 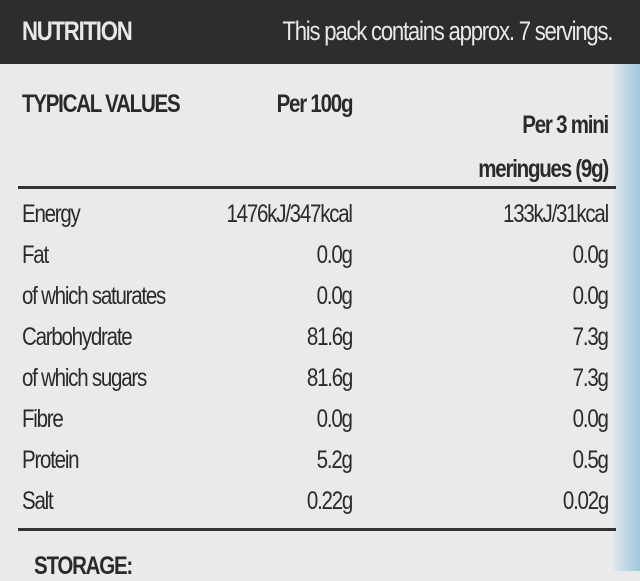 What do you see at coordinates (447, 31) in the screenshot?
I see `header-note: This pack contains approx. 7 servings.` at bounding box center [447, 31].